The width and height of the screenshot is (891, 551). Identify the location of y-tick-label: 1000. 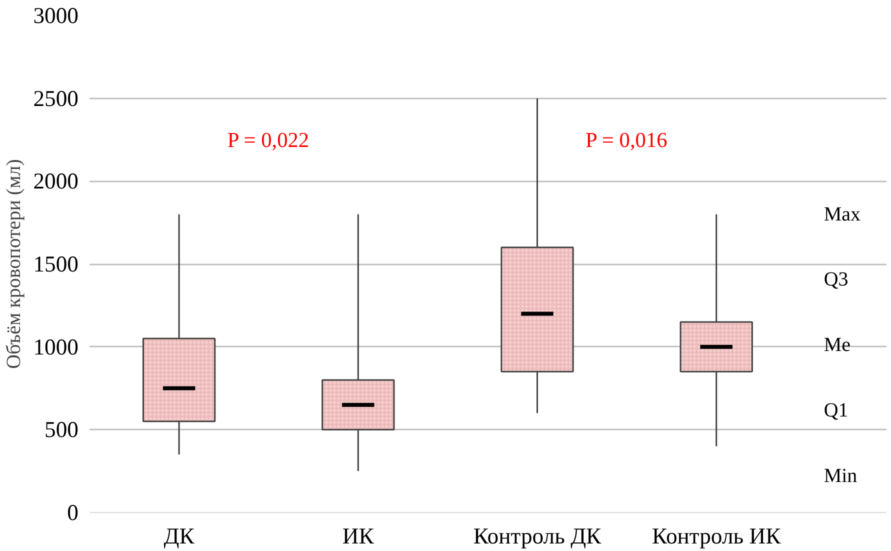
(55, 347).